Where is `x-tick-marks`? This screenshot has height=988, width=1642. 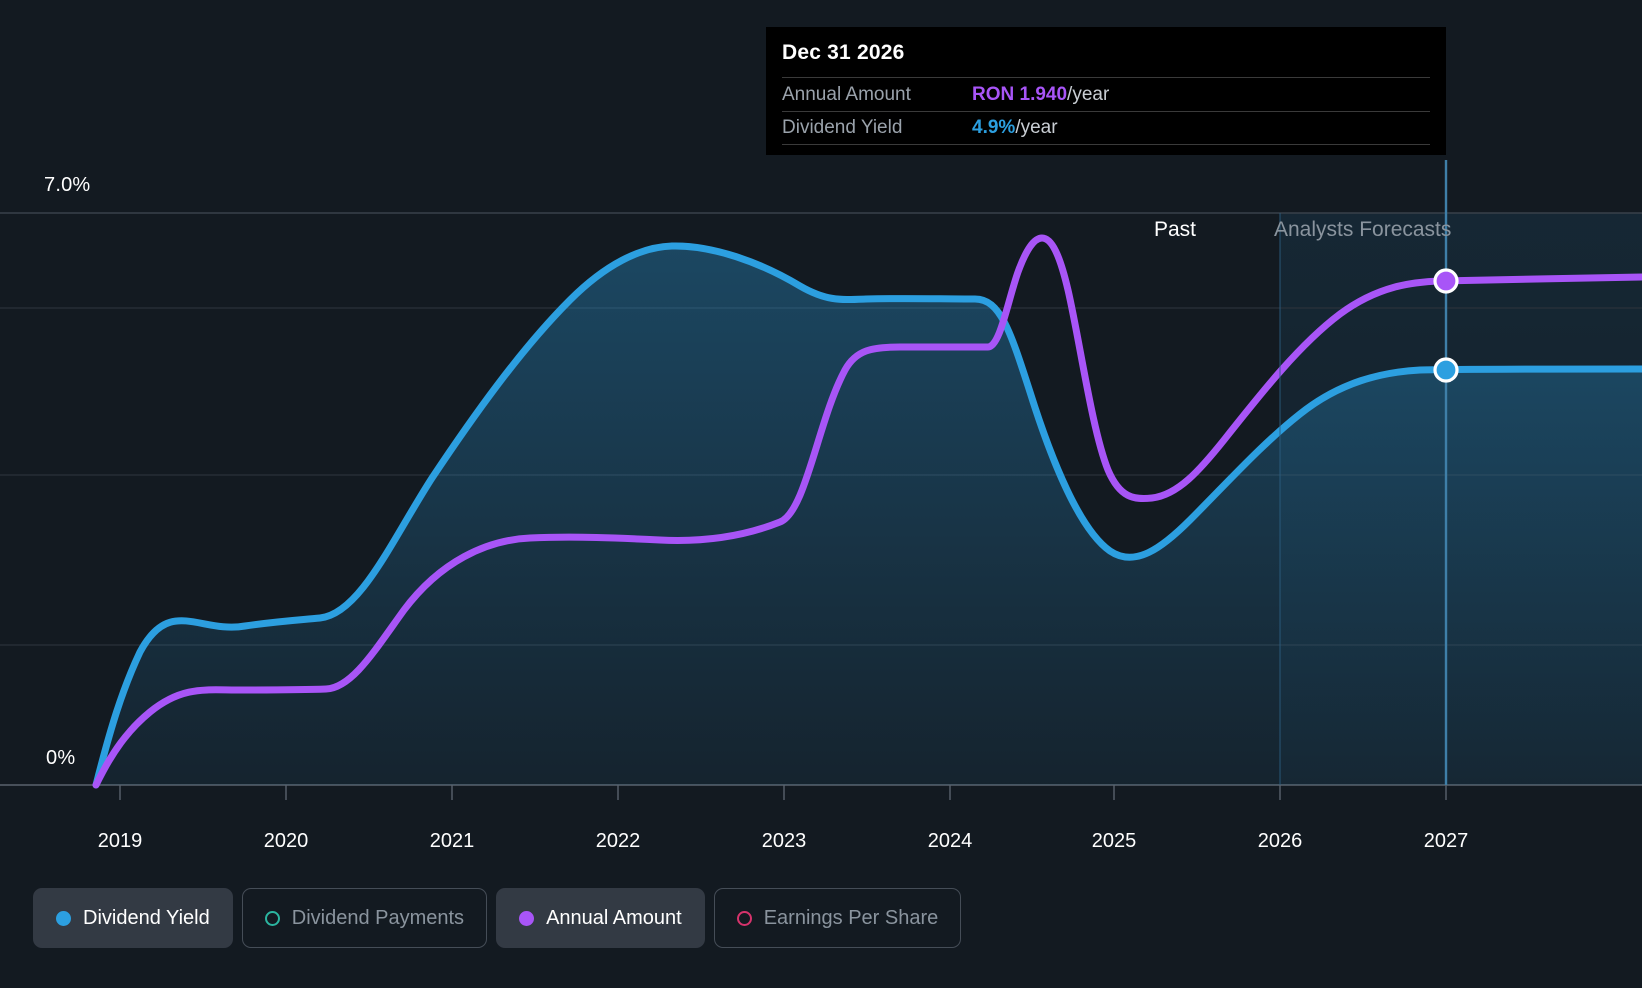 x-tick-marks is located at coordinates (783, 792).